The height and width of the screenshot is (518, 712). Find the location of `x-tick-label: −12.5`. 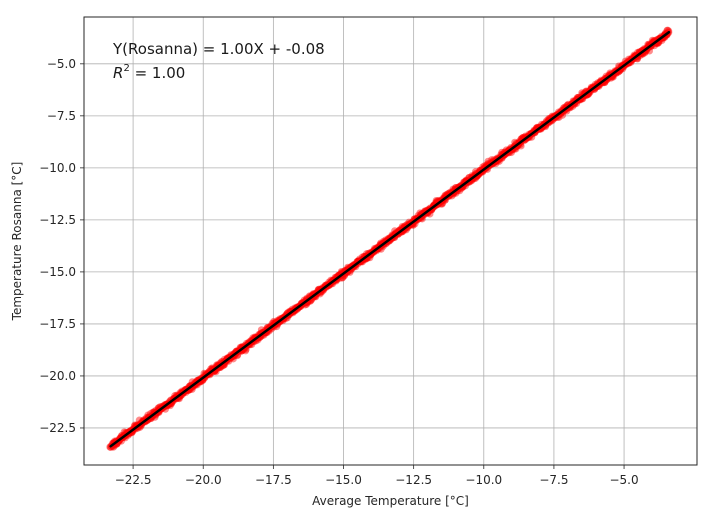

x-tick-label: −12.5 is located at coordinates (413, 480).